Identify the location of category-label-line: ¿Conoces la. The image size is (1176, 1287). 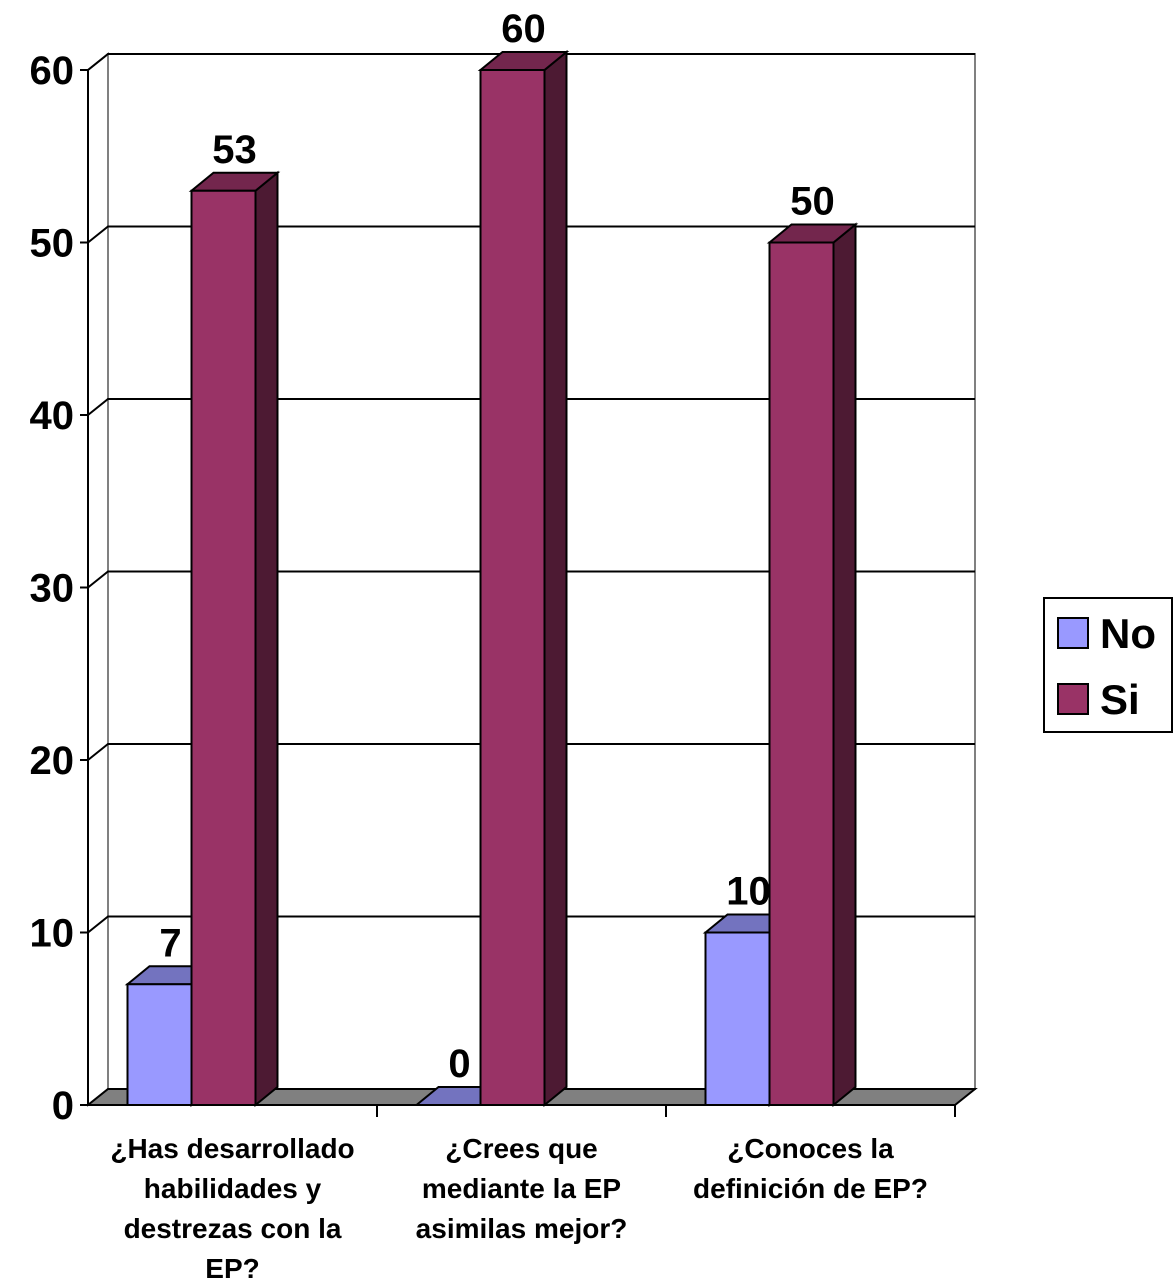
(810, 1148).